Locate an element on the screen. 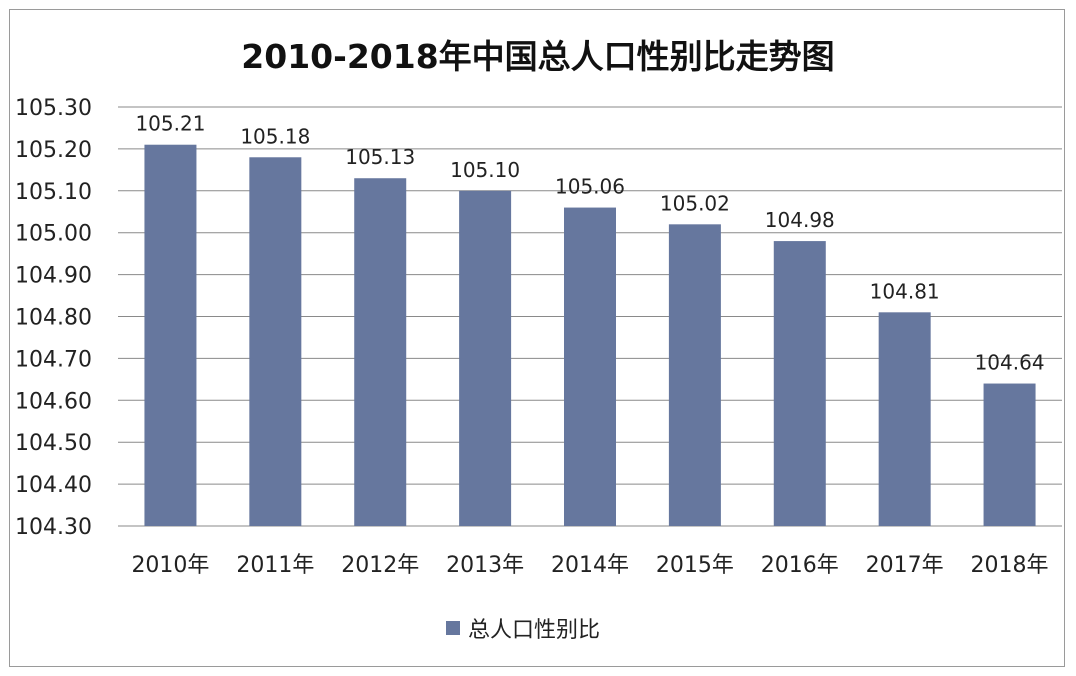  x-tick-label: 2016年 is located at coordinates (800, 565).